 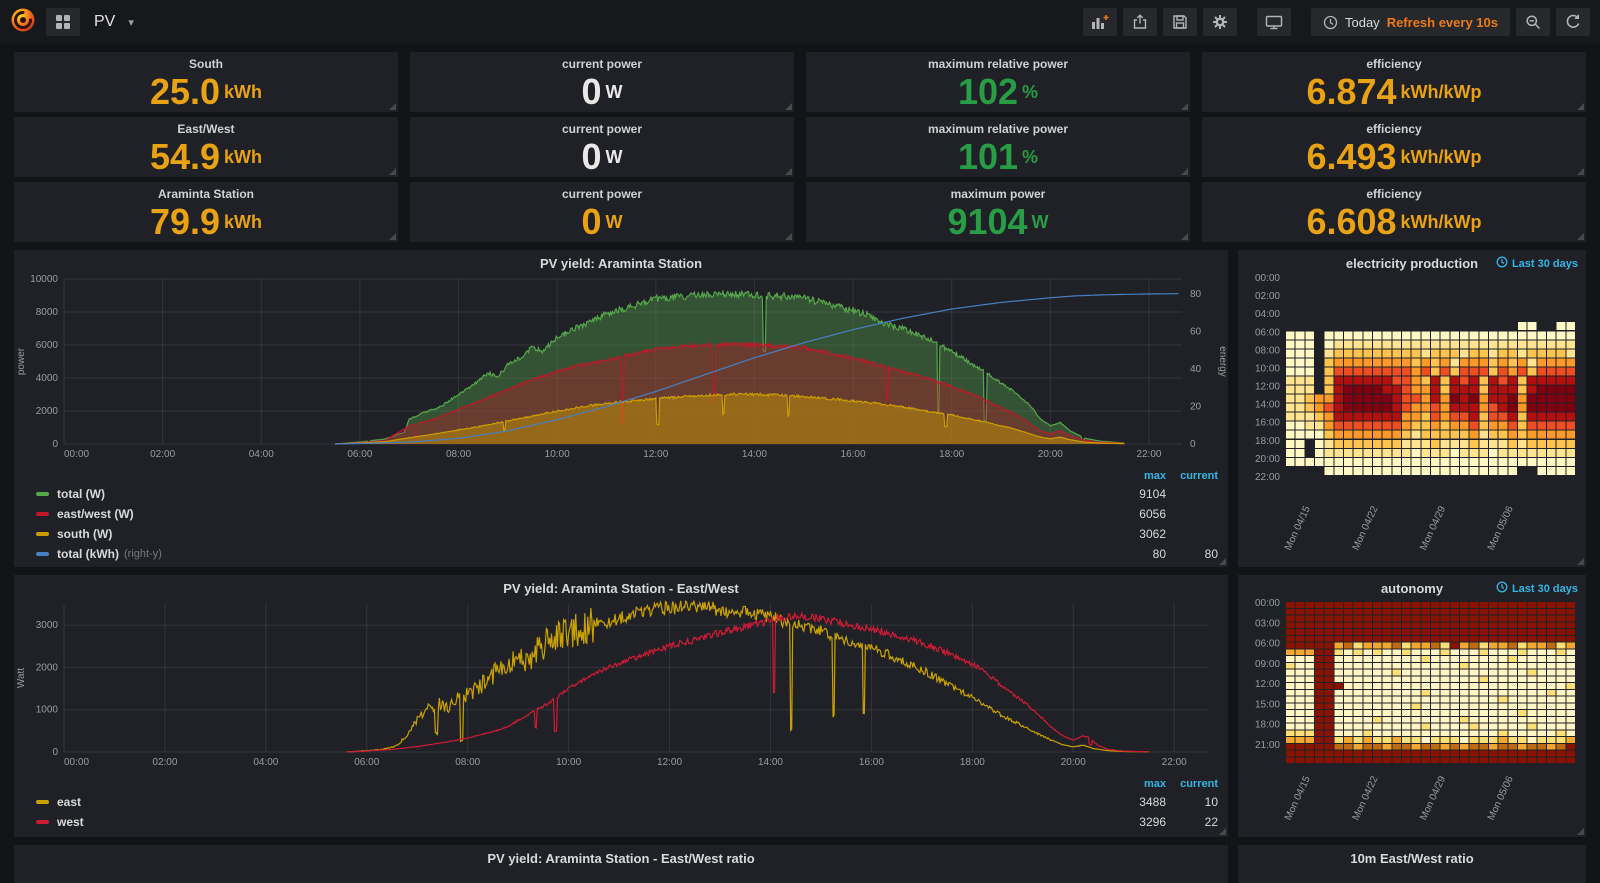 I want to click on stat-eastwest-efficiency: efficiency 6.493 kWh/kWp, so click(x=1394, y=147).